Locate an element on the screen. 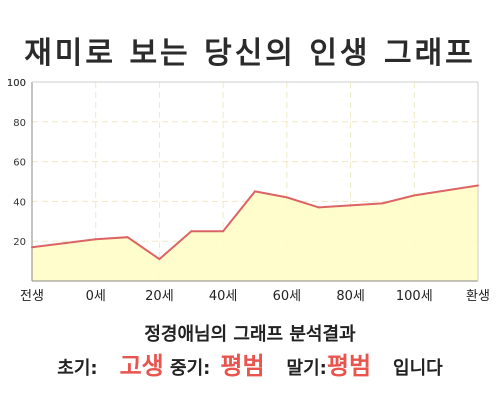 The image size is (500, 400). x-tick-label: 80세 is located at coordinates (350, 296).